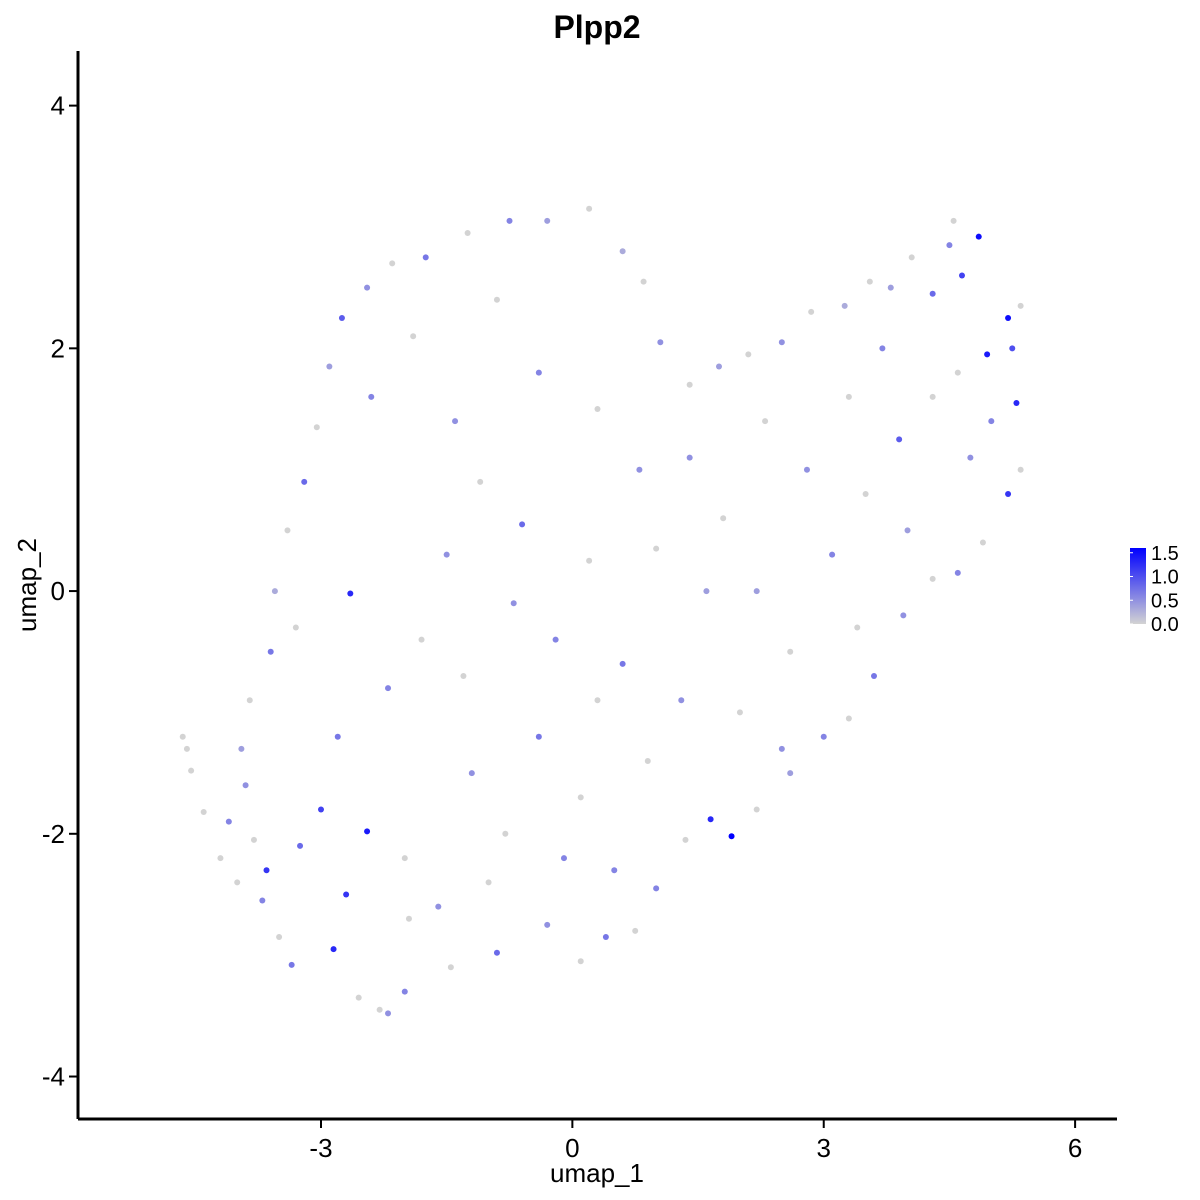 The height and width of the screenshot is (1200, 1200). I want to click on colorbar-ticks: 0.00.51.01.5, so click(1154, 589).